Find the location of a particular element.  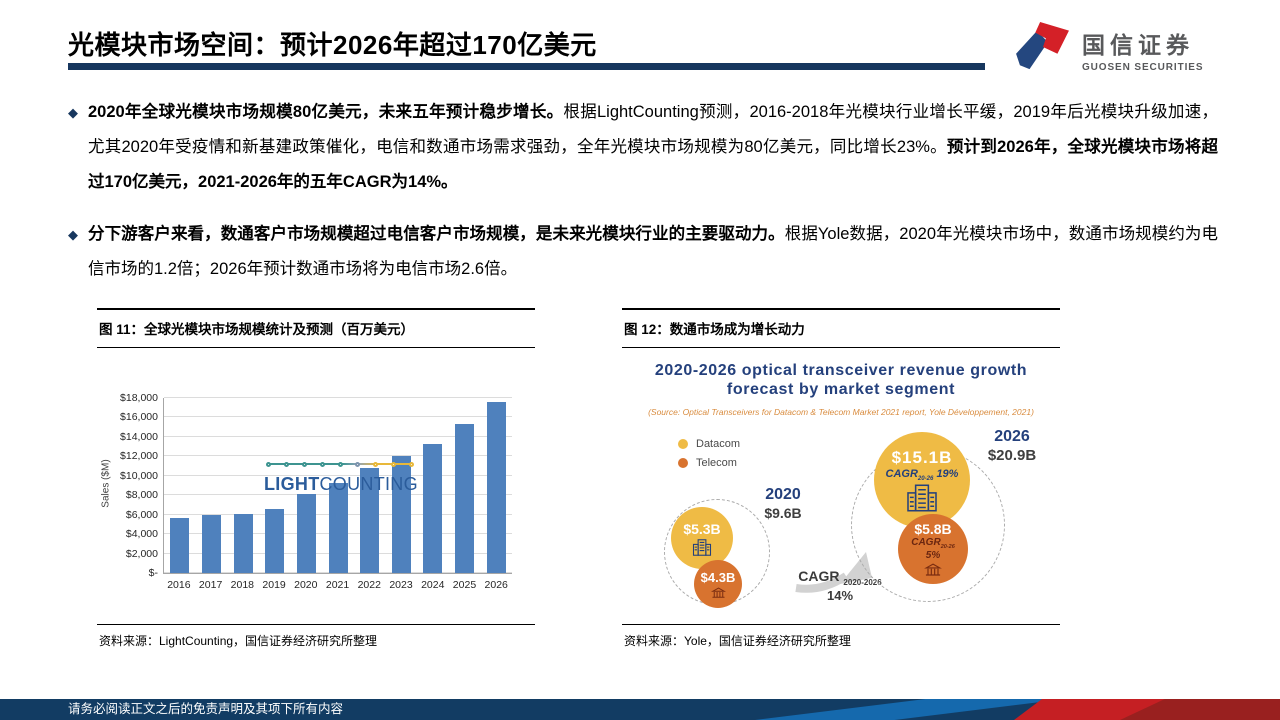

bar-2022 is located at coordinates (370, 520).